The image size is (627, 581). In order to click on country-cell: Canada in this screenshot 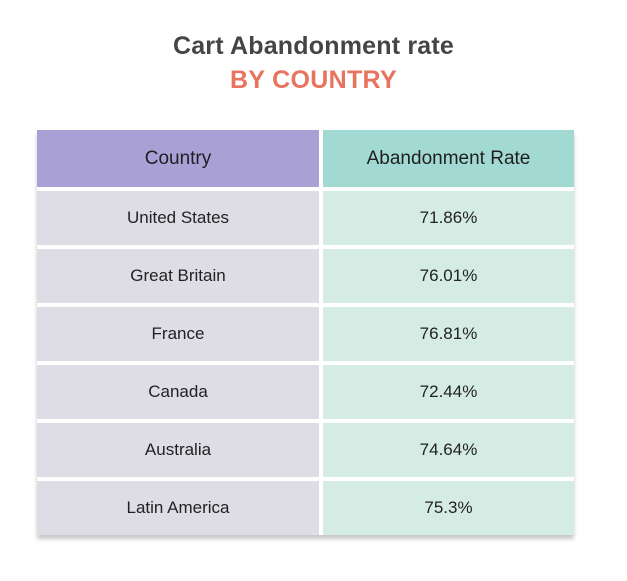, I will do `click(178, 392)`.